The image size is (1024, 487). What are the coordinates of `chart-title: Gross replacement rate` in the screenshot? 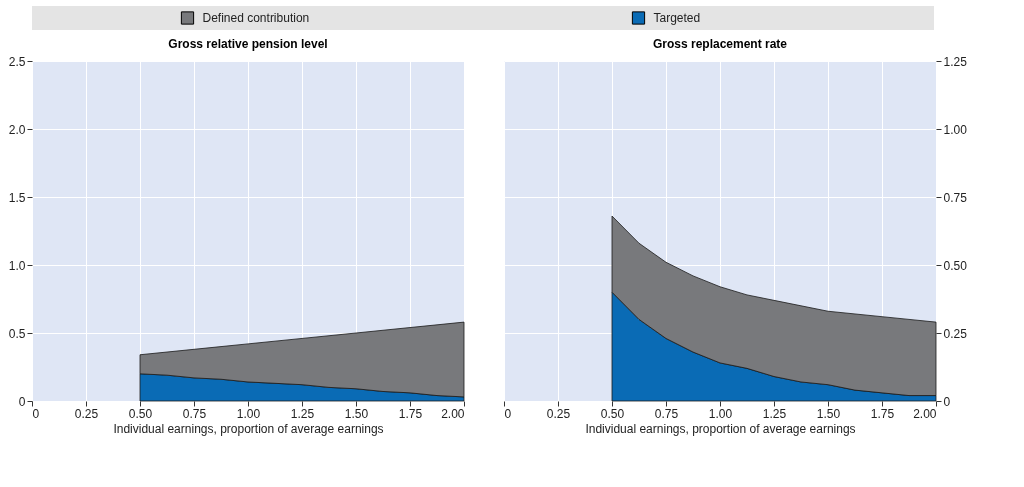 It's located at (720, 44).